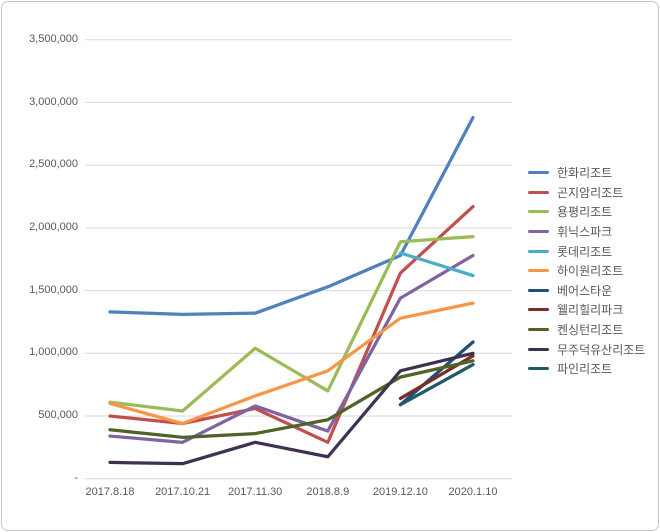 The image size is (660, 532). What do you see at coordinates (53, 226) in the screenshot?
I see `y-tick-label: 2,000,000` at bounding box center [53, 226].